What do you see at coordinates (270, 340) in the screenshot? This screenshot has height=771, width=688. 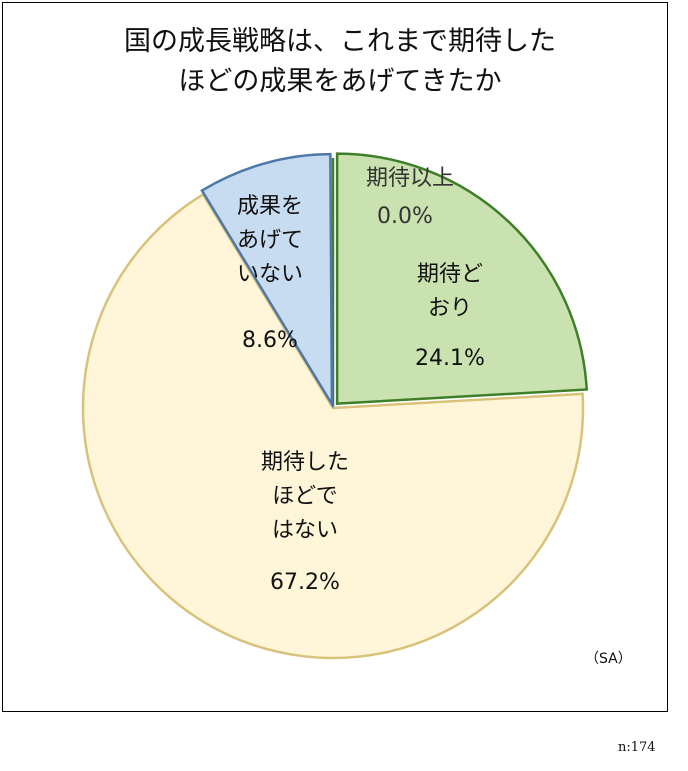 I see `value-label: 8.6%` at bounding box center [270, 340].